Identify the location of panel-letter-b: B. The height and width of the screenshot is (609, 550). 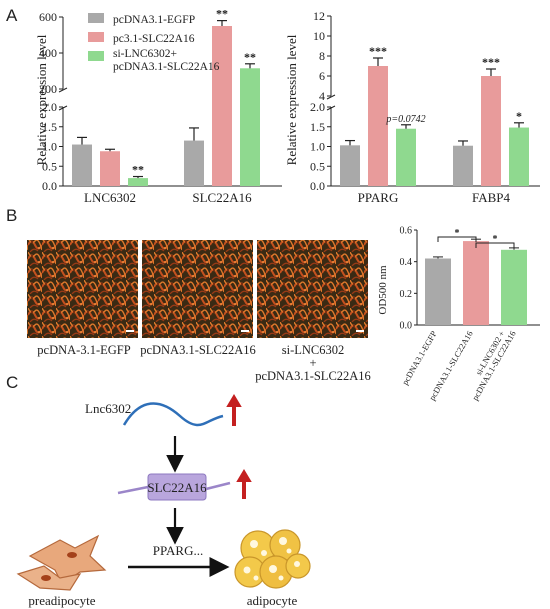
(11, 215).